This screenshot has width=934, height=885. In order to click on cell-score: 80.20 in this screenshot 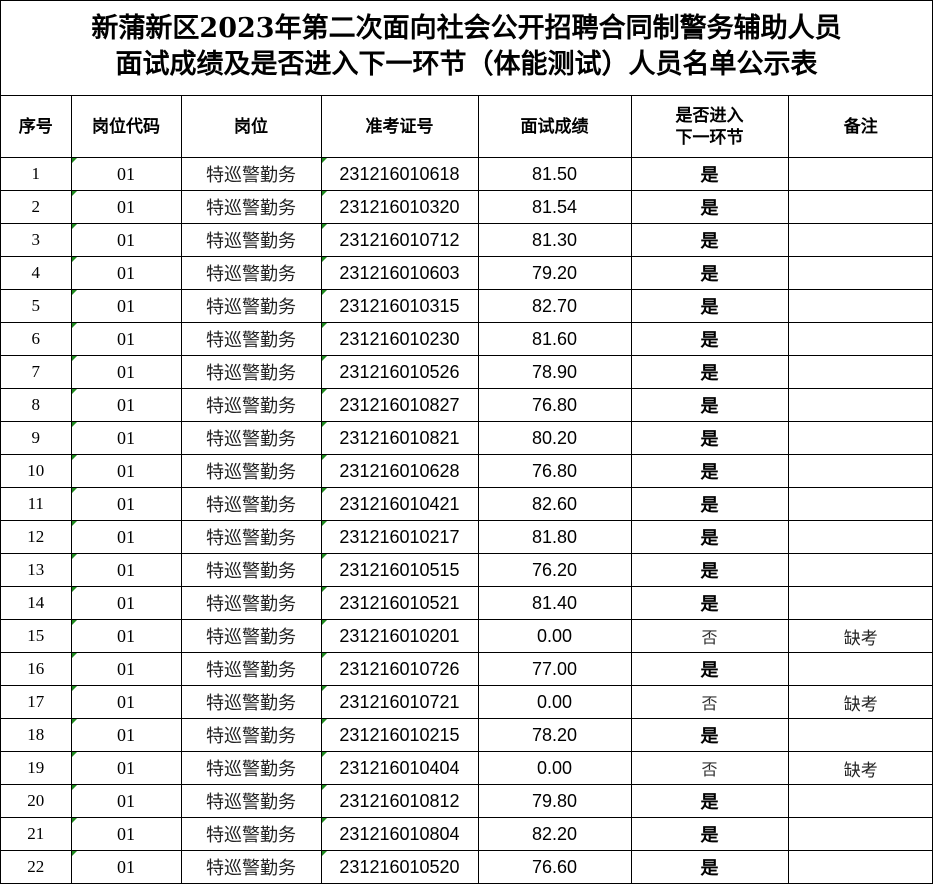, I will do `click(554, 438)`.